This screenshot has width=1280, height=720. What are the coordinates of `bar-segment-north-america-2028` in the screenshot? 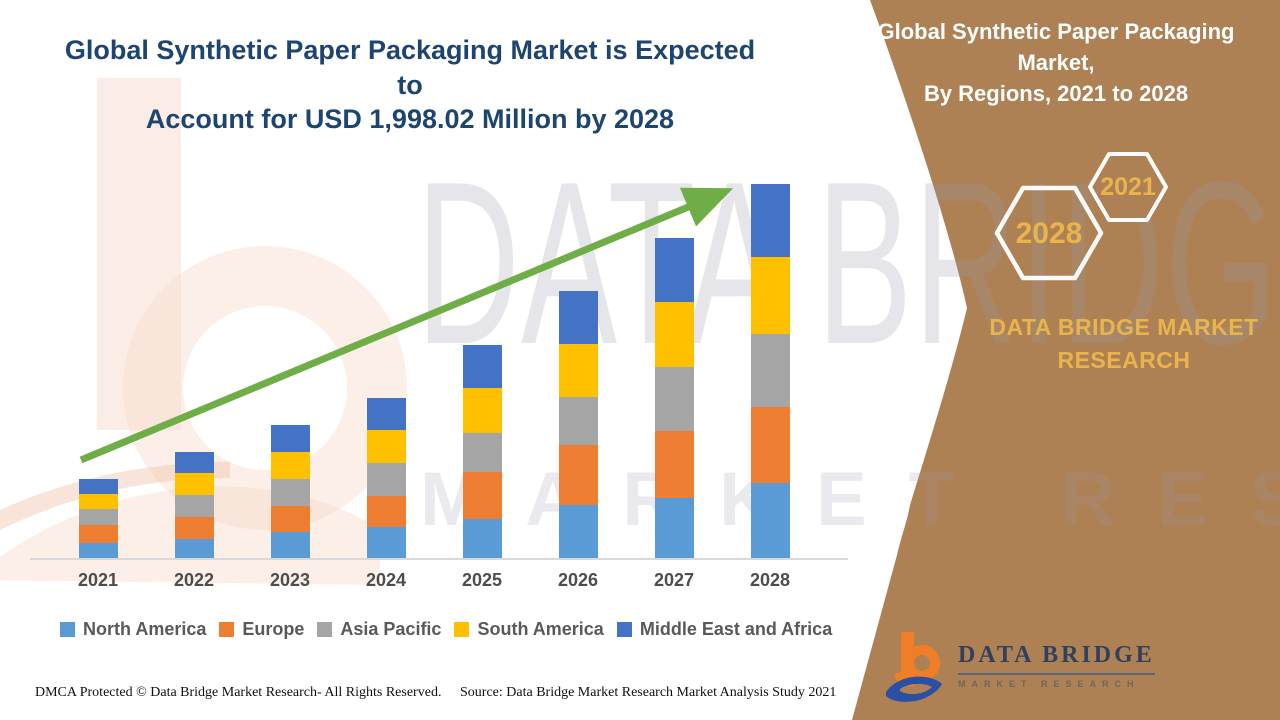 It's located at (770, 520).